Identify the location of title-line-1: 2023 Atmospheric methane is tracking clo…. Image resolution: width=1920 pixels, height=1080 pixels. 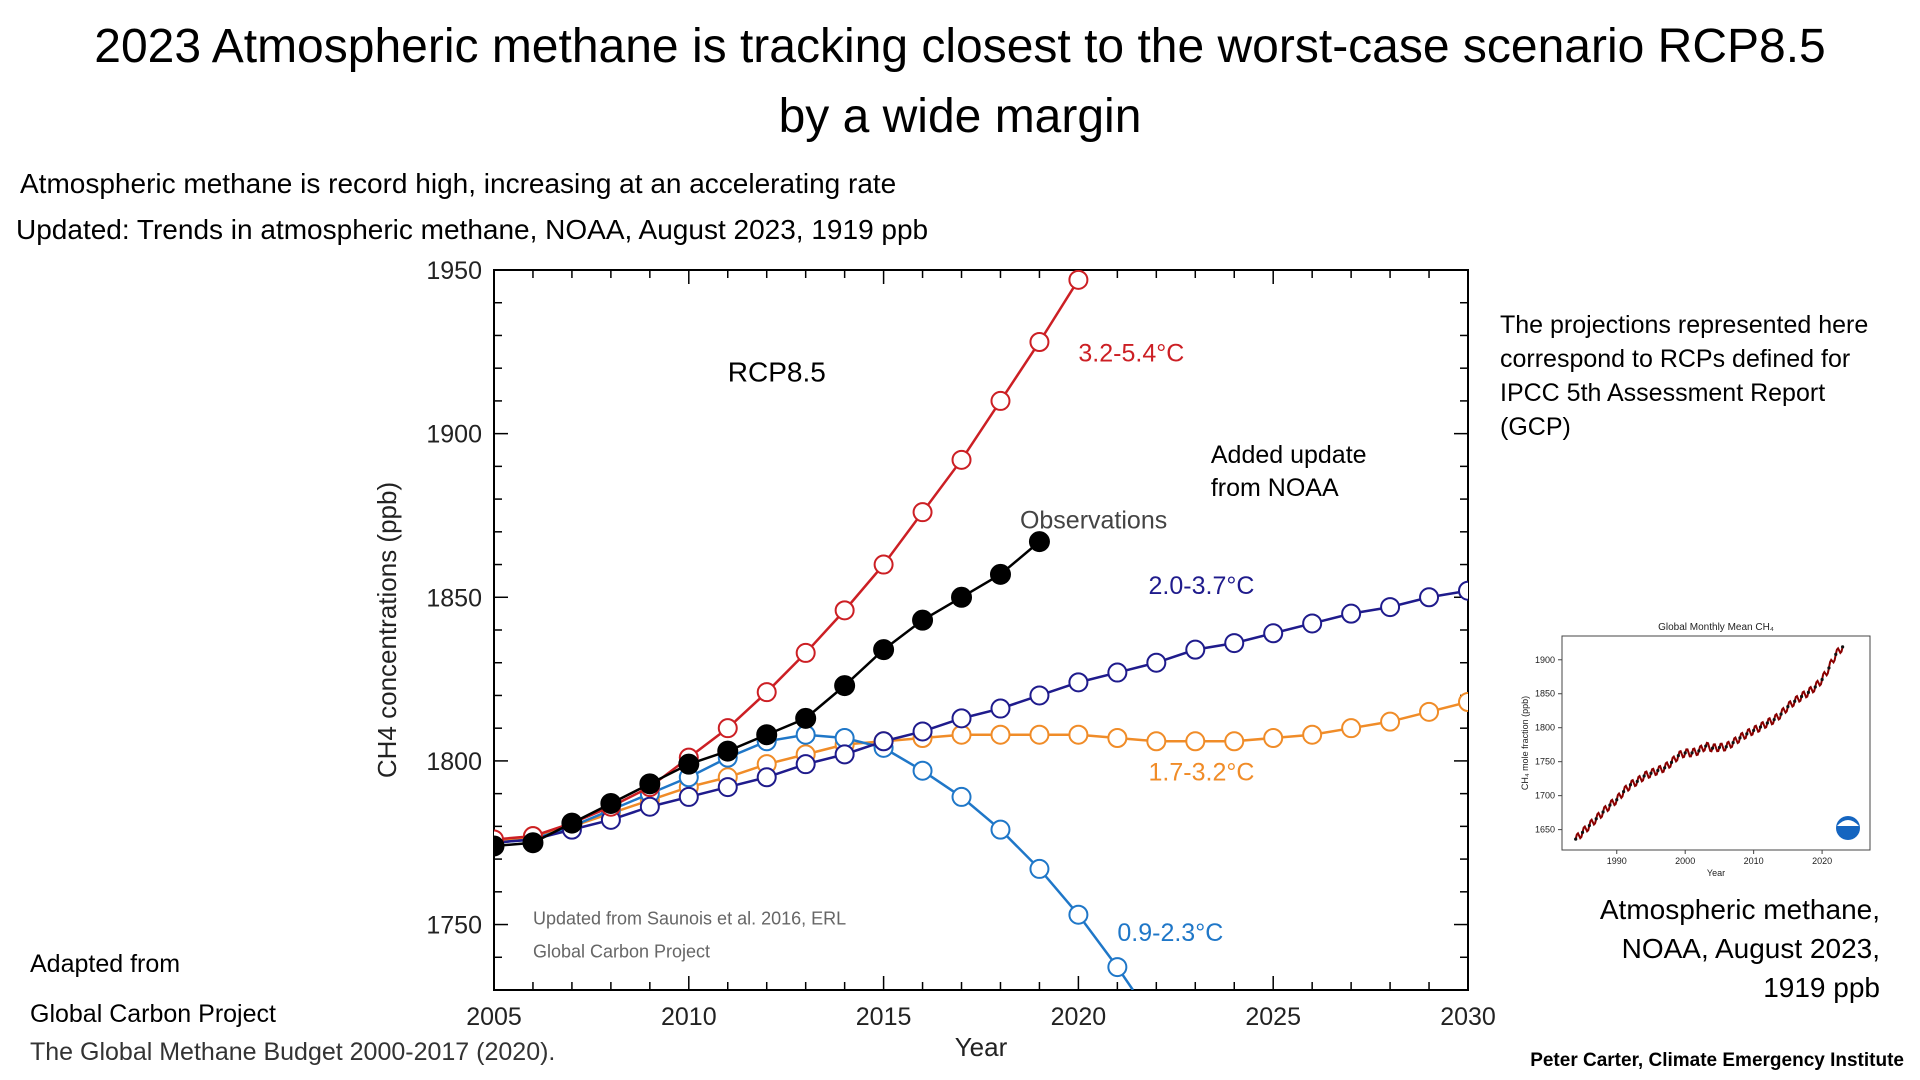
(960, 46).